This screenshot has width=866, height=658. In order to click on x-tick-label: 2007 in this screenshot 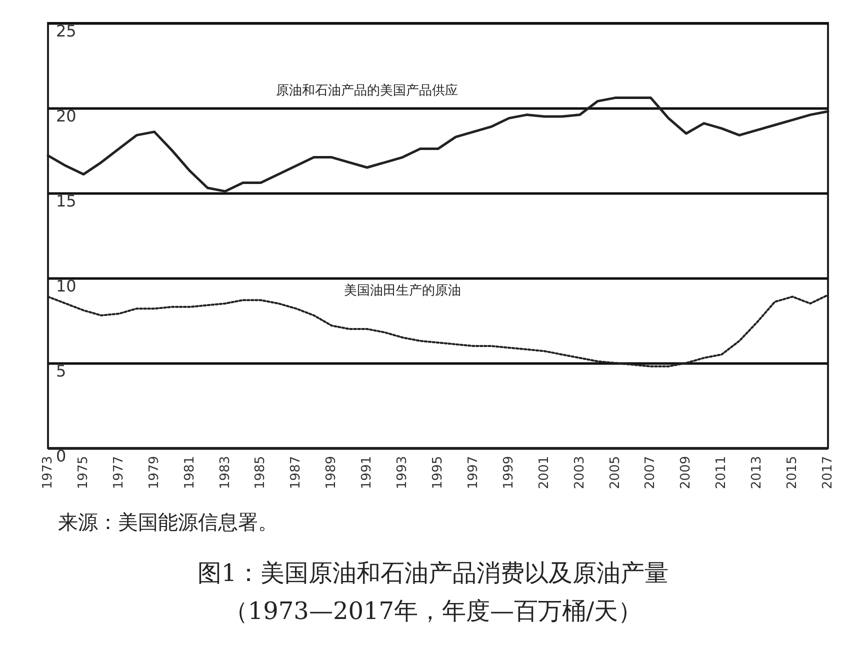, I will do `click(650, 473)`.